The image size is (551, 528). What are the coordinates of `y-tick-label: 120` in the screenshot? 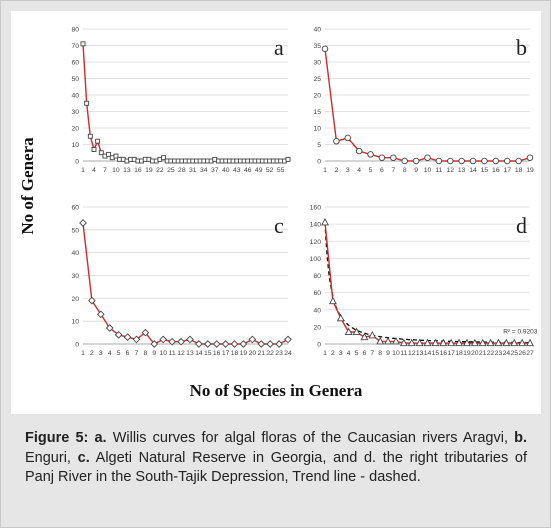 It's located at (316, 242).